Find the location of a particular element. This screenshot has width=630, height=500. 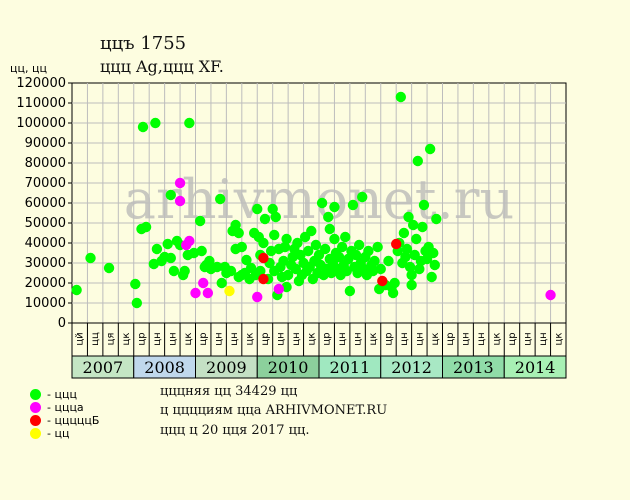

y-tick-label: 120000 is located at coordinates (41, 83).